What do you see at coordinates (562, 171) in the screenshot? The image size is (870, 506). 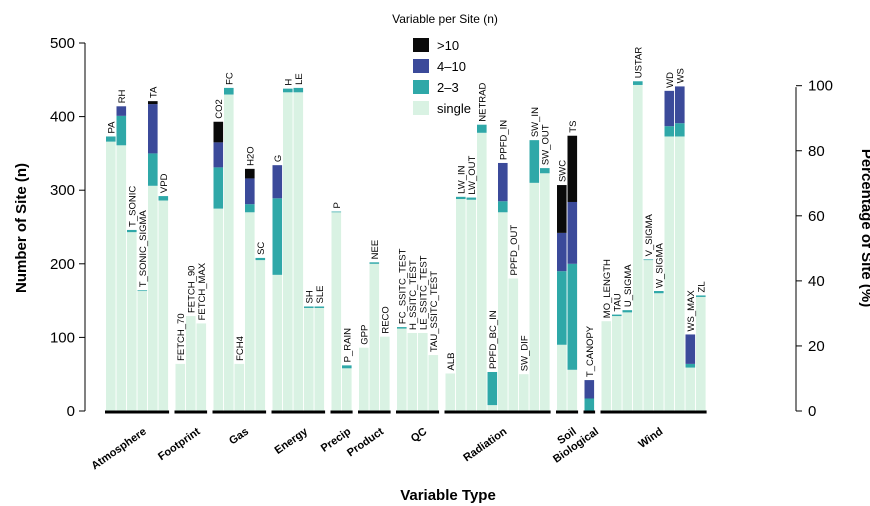 I see `bar-label-swc: SWC` at bounding box center [562, 171].